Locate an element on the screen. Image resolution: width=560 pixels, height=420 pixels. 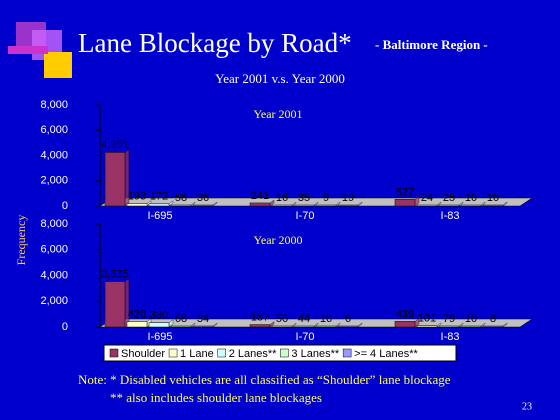
legend-label: 3 Lanes** is located at coordinates (315, 354).